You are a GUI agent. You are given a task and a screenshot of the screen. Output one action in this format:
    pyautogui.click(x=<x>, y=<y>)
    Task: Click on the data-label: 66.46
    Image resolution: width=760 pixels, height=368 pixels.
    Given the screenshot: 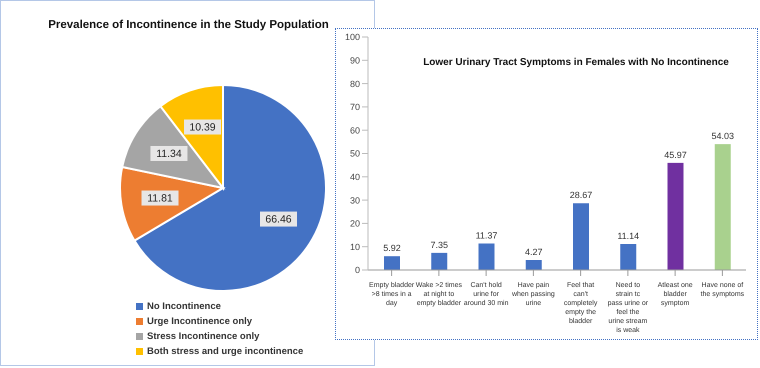 What is the action you would take?
    pyautogui.click(x=278, y=220)
    